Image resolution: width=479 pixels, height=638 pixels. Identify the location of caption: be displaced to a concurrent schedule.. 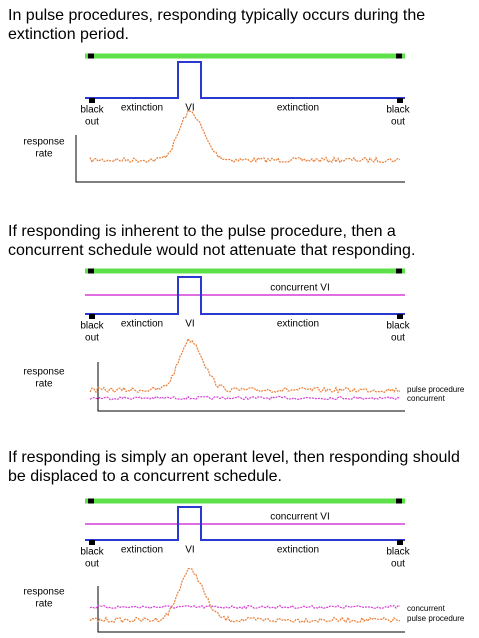
(145, 476).